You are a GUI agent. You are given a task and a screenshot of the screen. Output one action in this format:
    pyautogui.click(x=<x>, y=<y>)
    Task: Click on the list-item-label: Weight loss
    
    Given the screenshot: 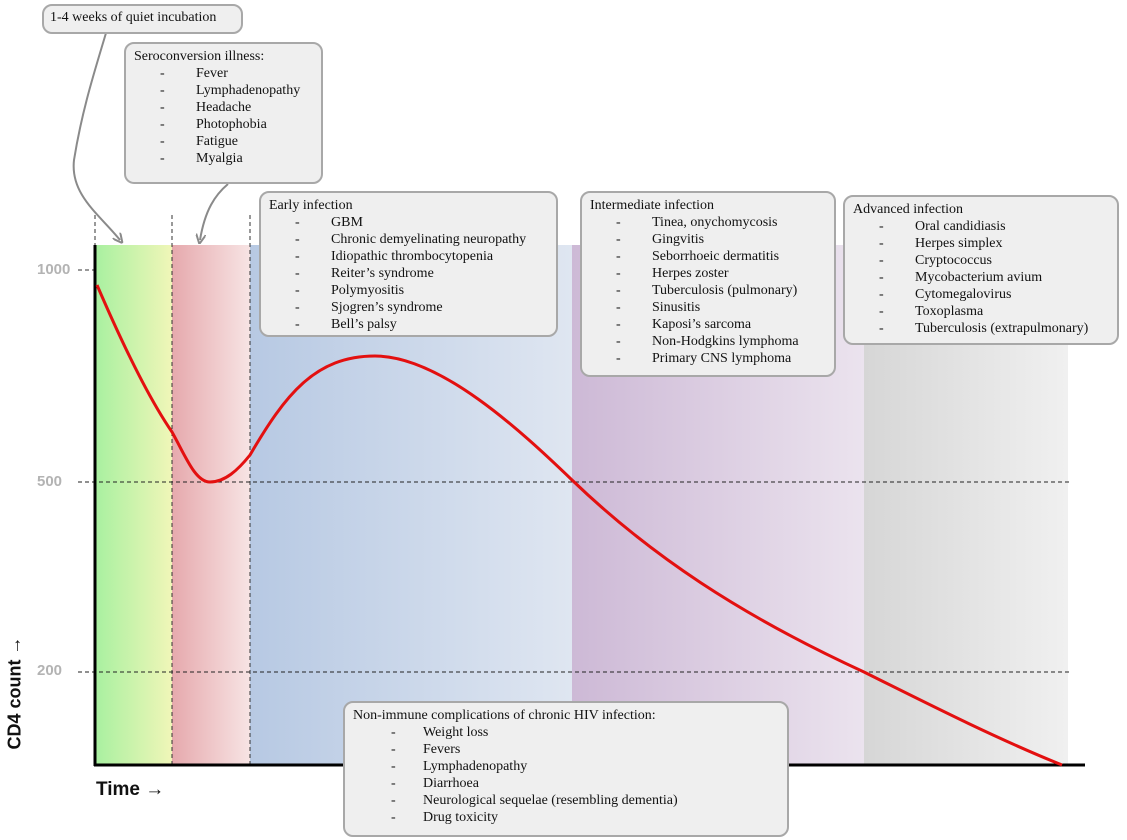 What is the action you would take?
    pyautogui.click(x=456, y=732)
    